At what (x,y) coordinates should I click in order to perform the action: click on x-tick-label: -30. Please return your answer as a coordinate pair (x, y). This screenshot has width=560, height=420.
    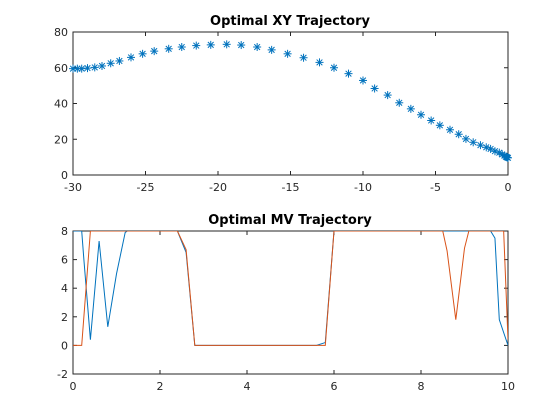
    Looking at the image, I should click on (73, 187).